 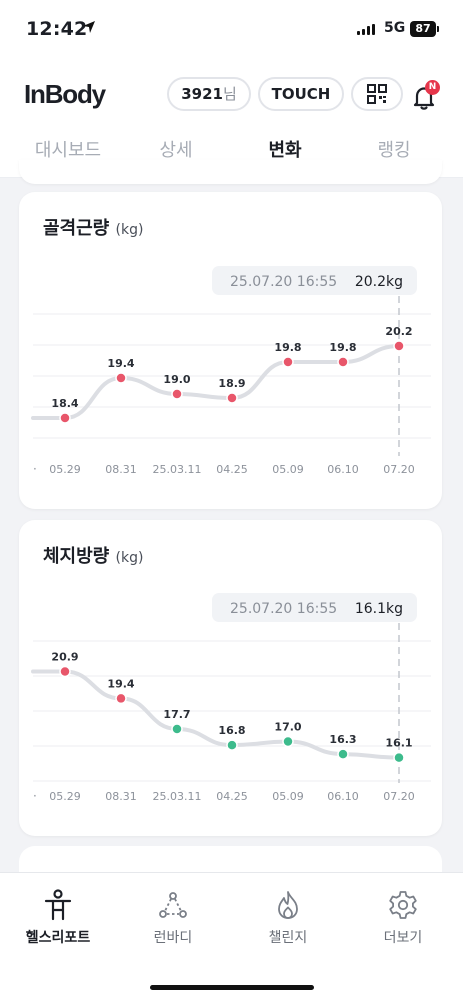 What do you see at coordinates (58, 905) in the screenshot?
I see `body-report-icon` at bounding box center [58, 905].